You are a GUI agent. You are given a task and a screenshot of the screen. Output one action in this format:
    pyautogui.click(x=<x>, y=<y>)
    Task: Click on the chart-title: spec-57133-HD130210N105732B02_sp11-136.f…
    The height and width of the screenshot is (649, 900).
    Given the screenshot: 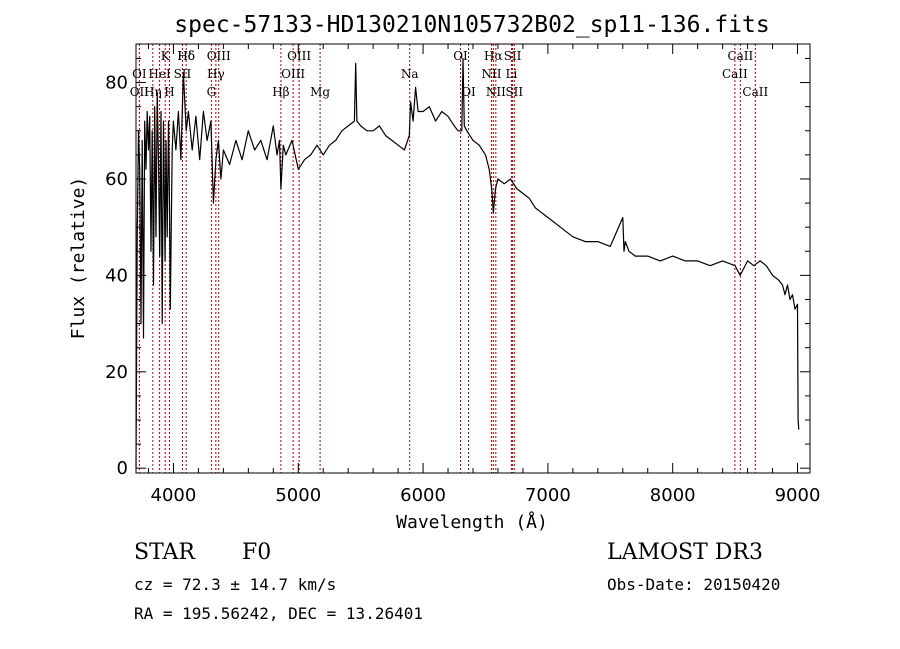 What is the action you would take?
    pyautogui.click(x=471, y=25)
    